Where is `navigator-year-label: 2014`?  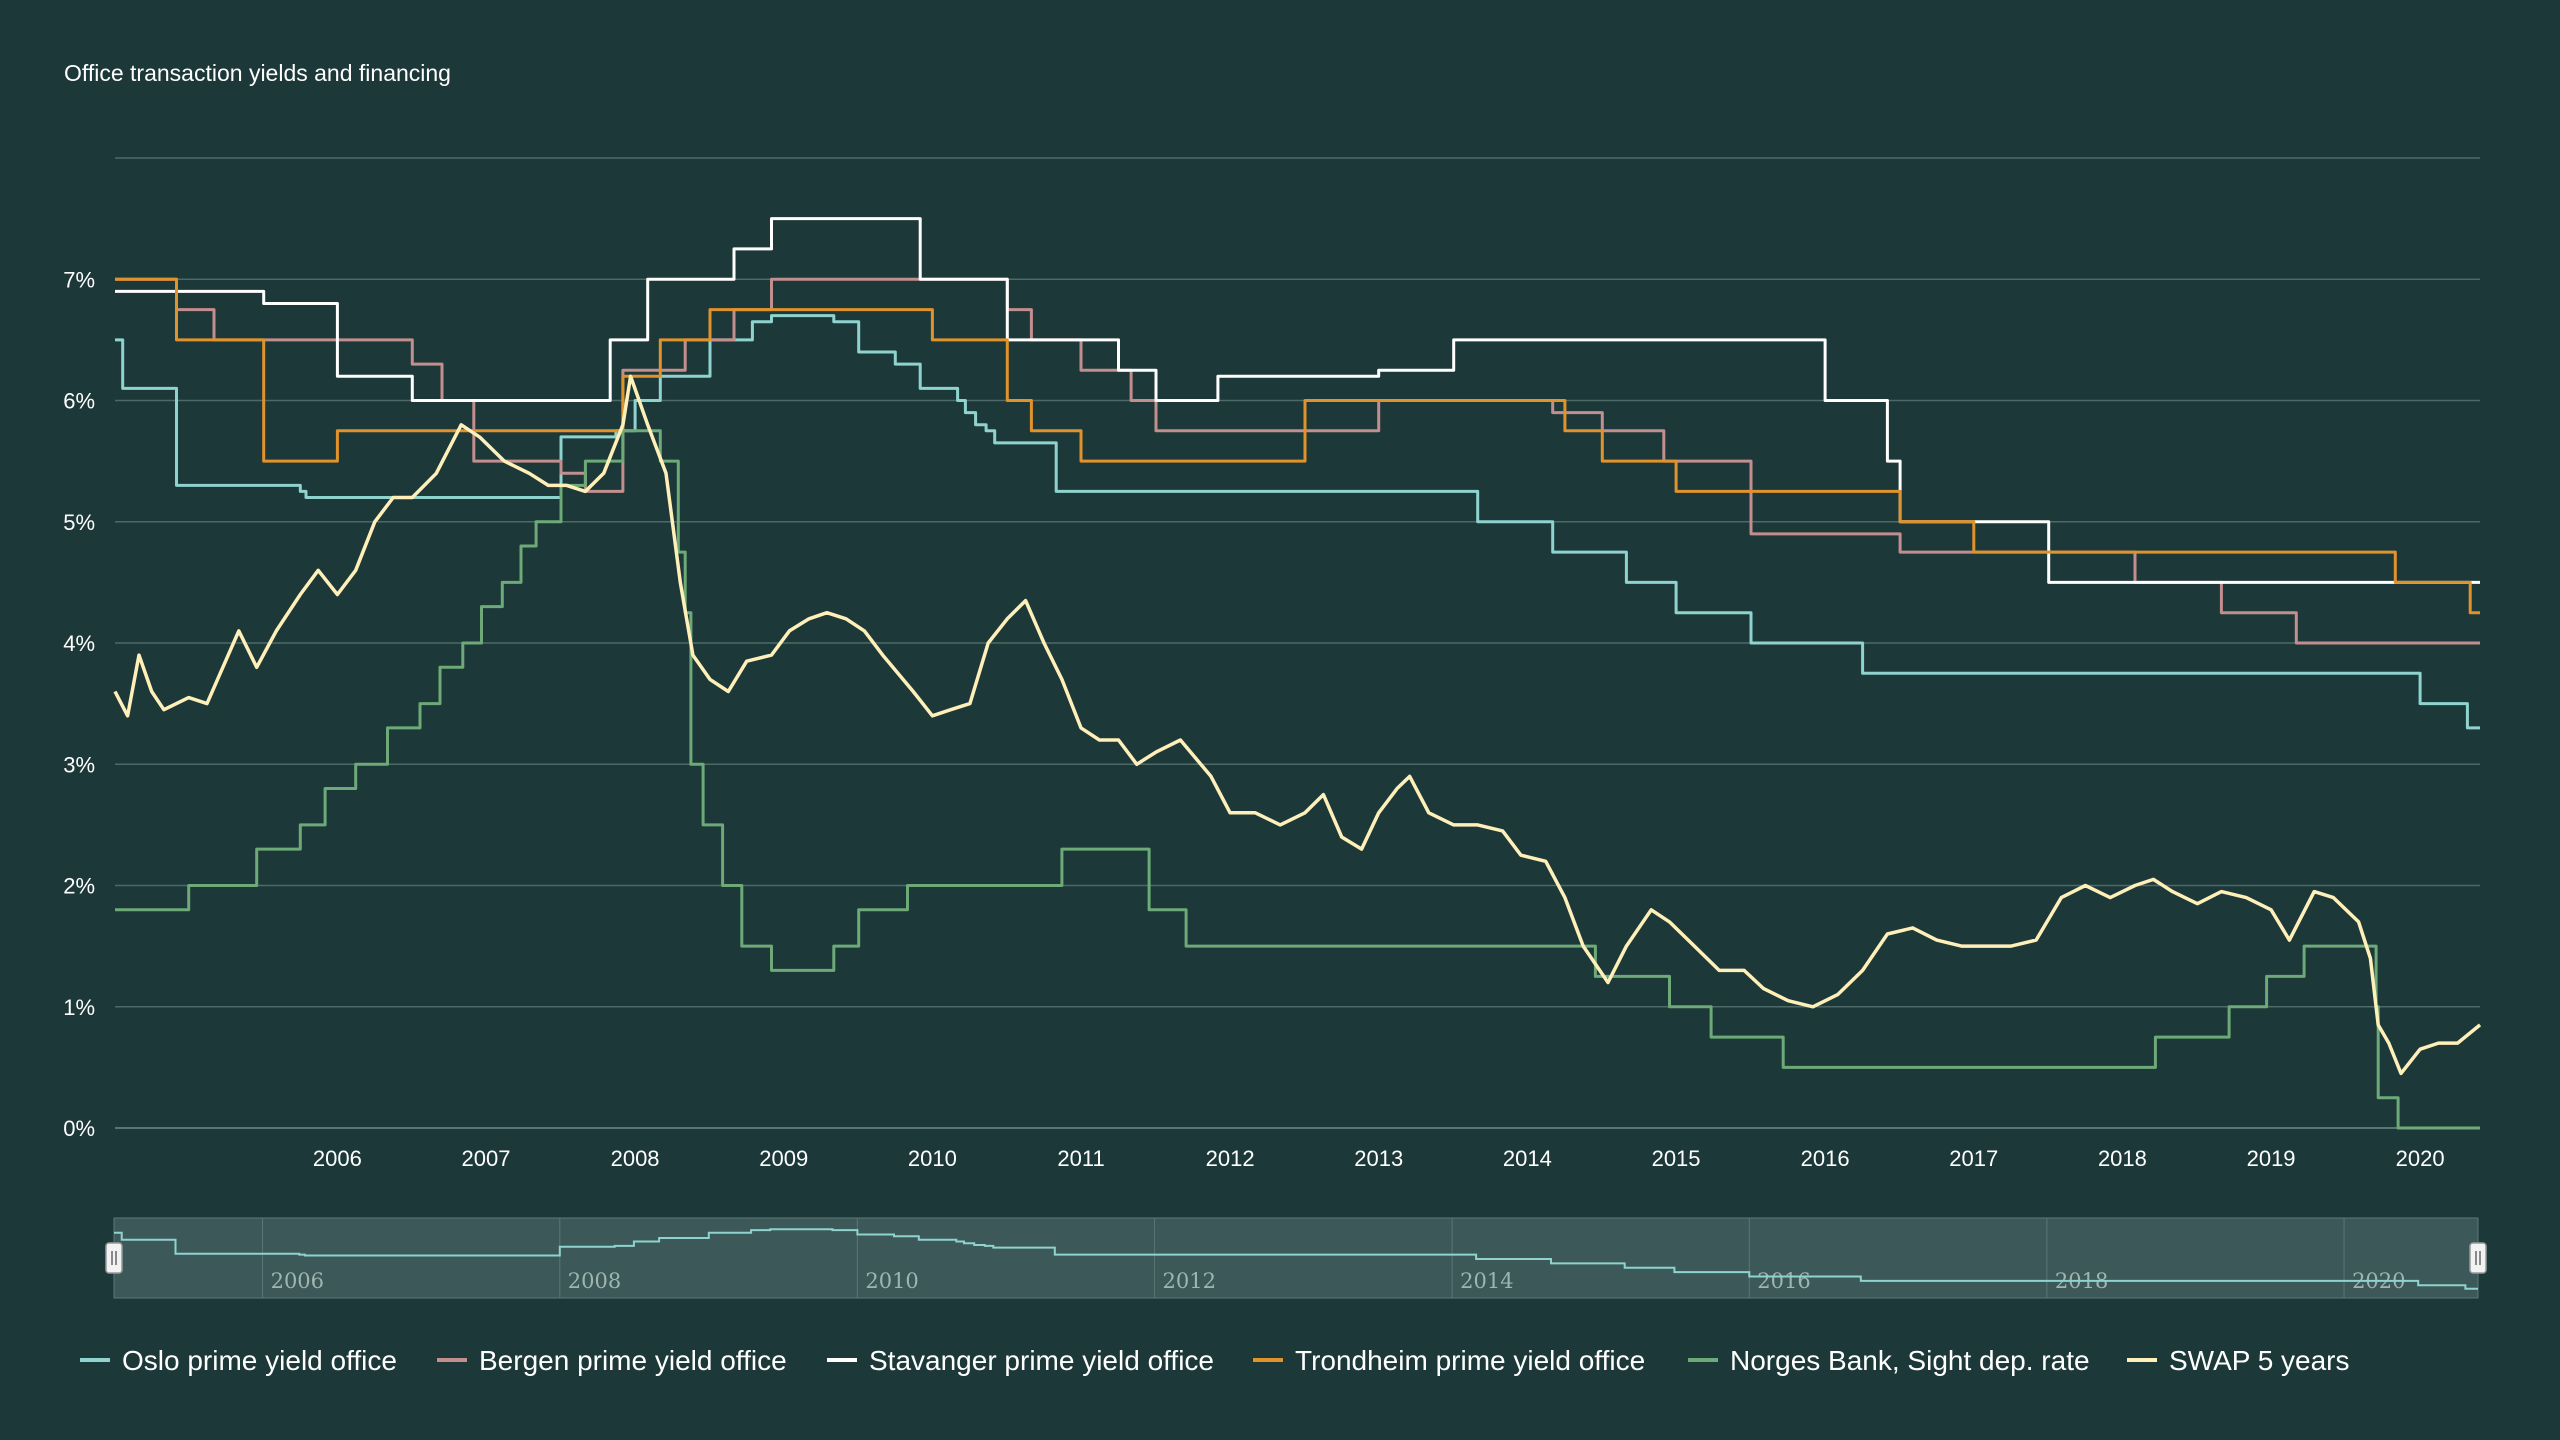 navigator-year-label: 2014 is located at coordinates (1486, 1281).